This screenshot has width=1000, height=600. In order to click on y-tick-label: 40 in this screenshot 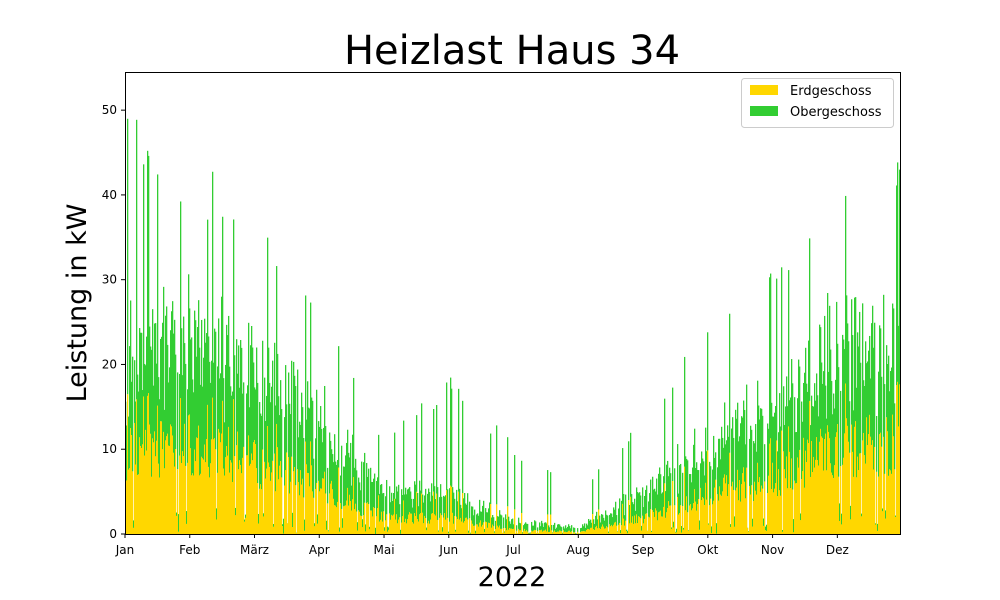, I will do `click(109, 195)`.